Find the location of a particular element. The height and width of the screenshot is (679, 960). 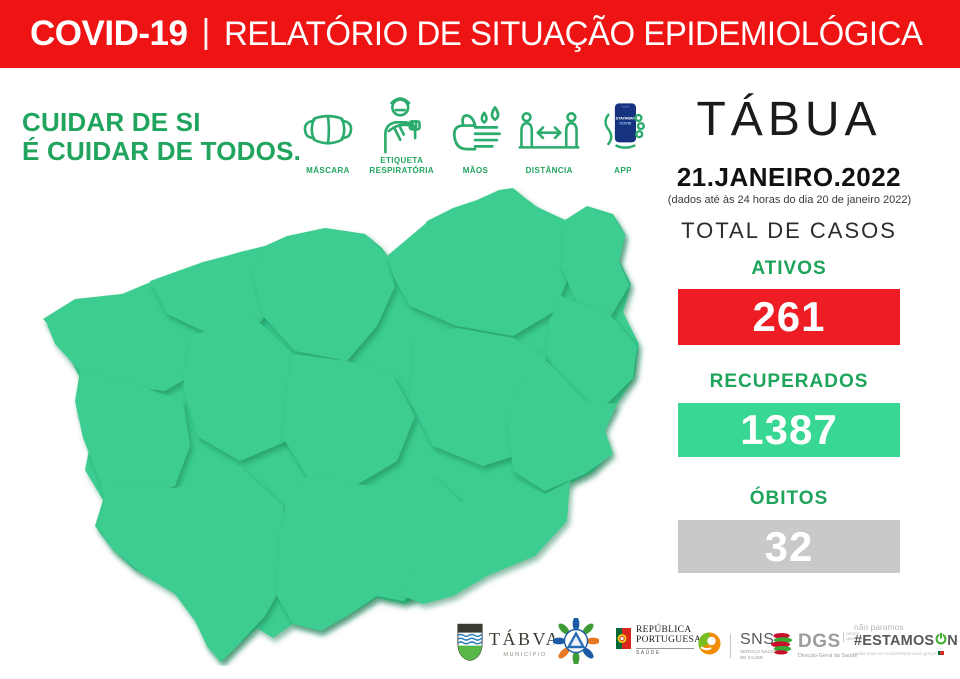

deaths-value: 32 is located at coordinates (789, 546).